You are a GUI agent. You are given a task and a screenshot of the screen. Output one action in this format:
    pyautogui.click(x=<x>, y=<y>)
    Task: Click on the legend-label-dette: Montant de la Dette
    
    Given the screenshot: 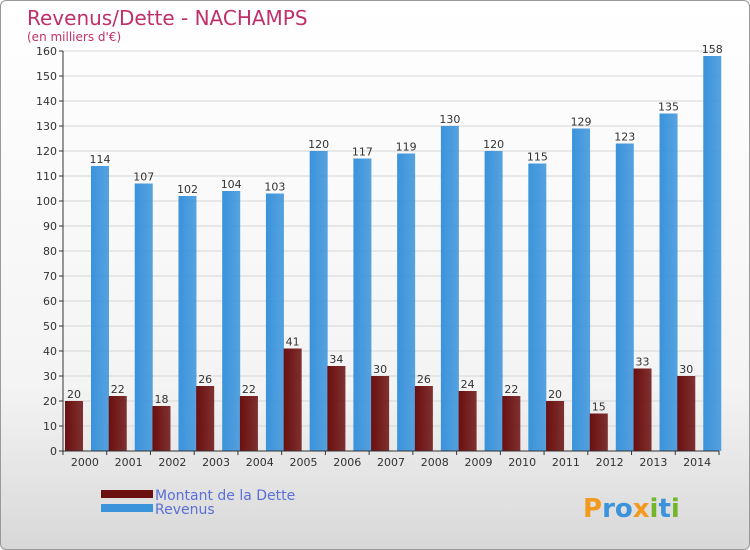 What is the action you would take?
    pyautogui.click(x=225, y=496)
    